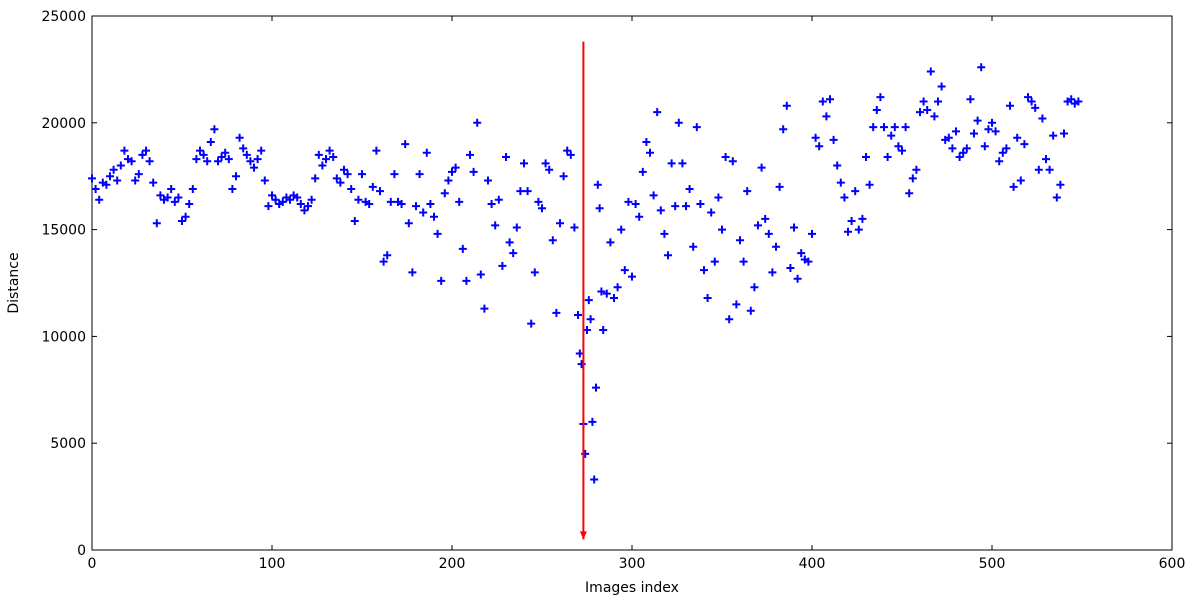 This screenshot has height=604, width=1200. What do you see at coordinates (632, 588) in the screenshot?
I see `x-axis-label: Images index` at bounding box center [632, 588].